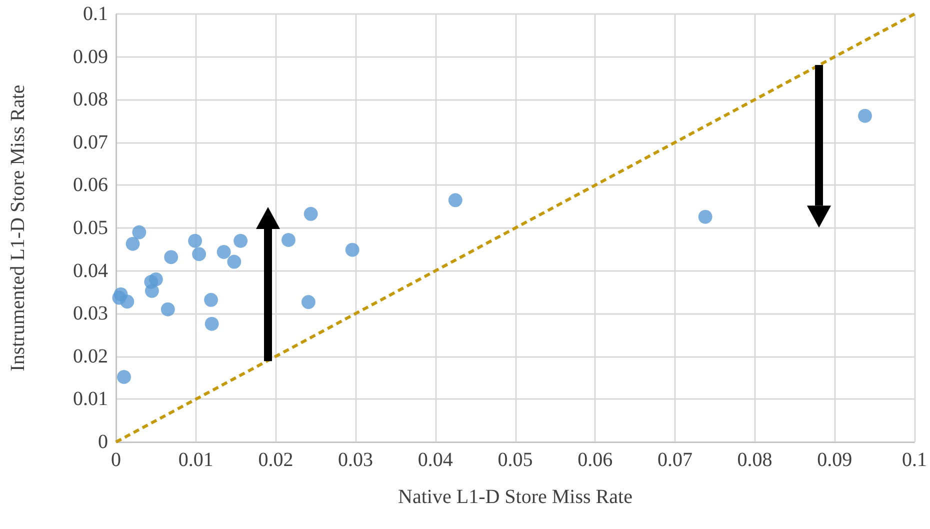 This screenshot has height=529, width=930. What do you see at coordinates (834, 460) in the screenshot?
I see `x-tick-label: 0.09` at bounding box center [834, 460].